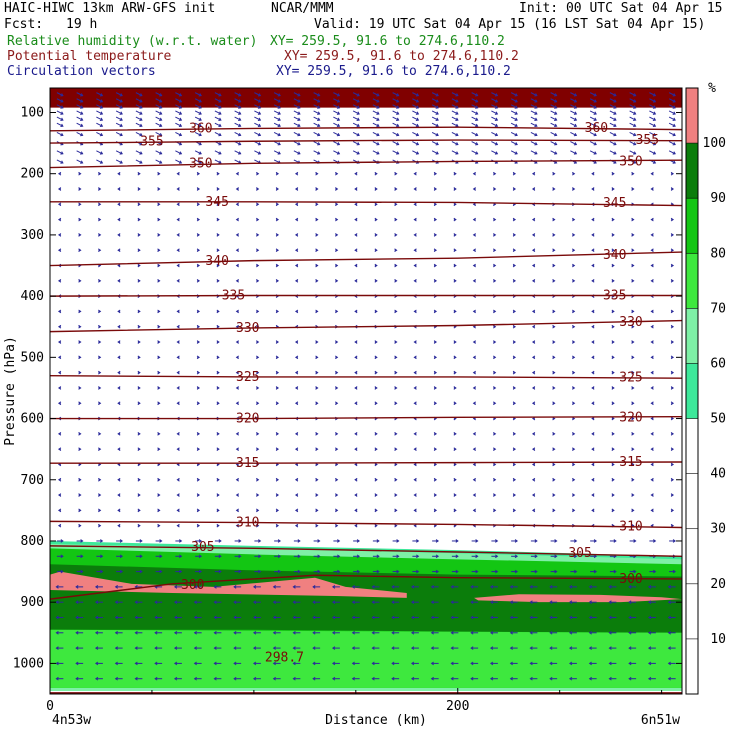  Describe the element at coordinates (24, 24) in the screenshot. I see `forecast-label: Fcst:` at that location.